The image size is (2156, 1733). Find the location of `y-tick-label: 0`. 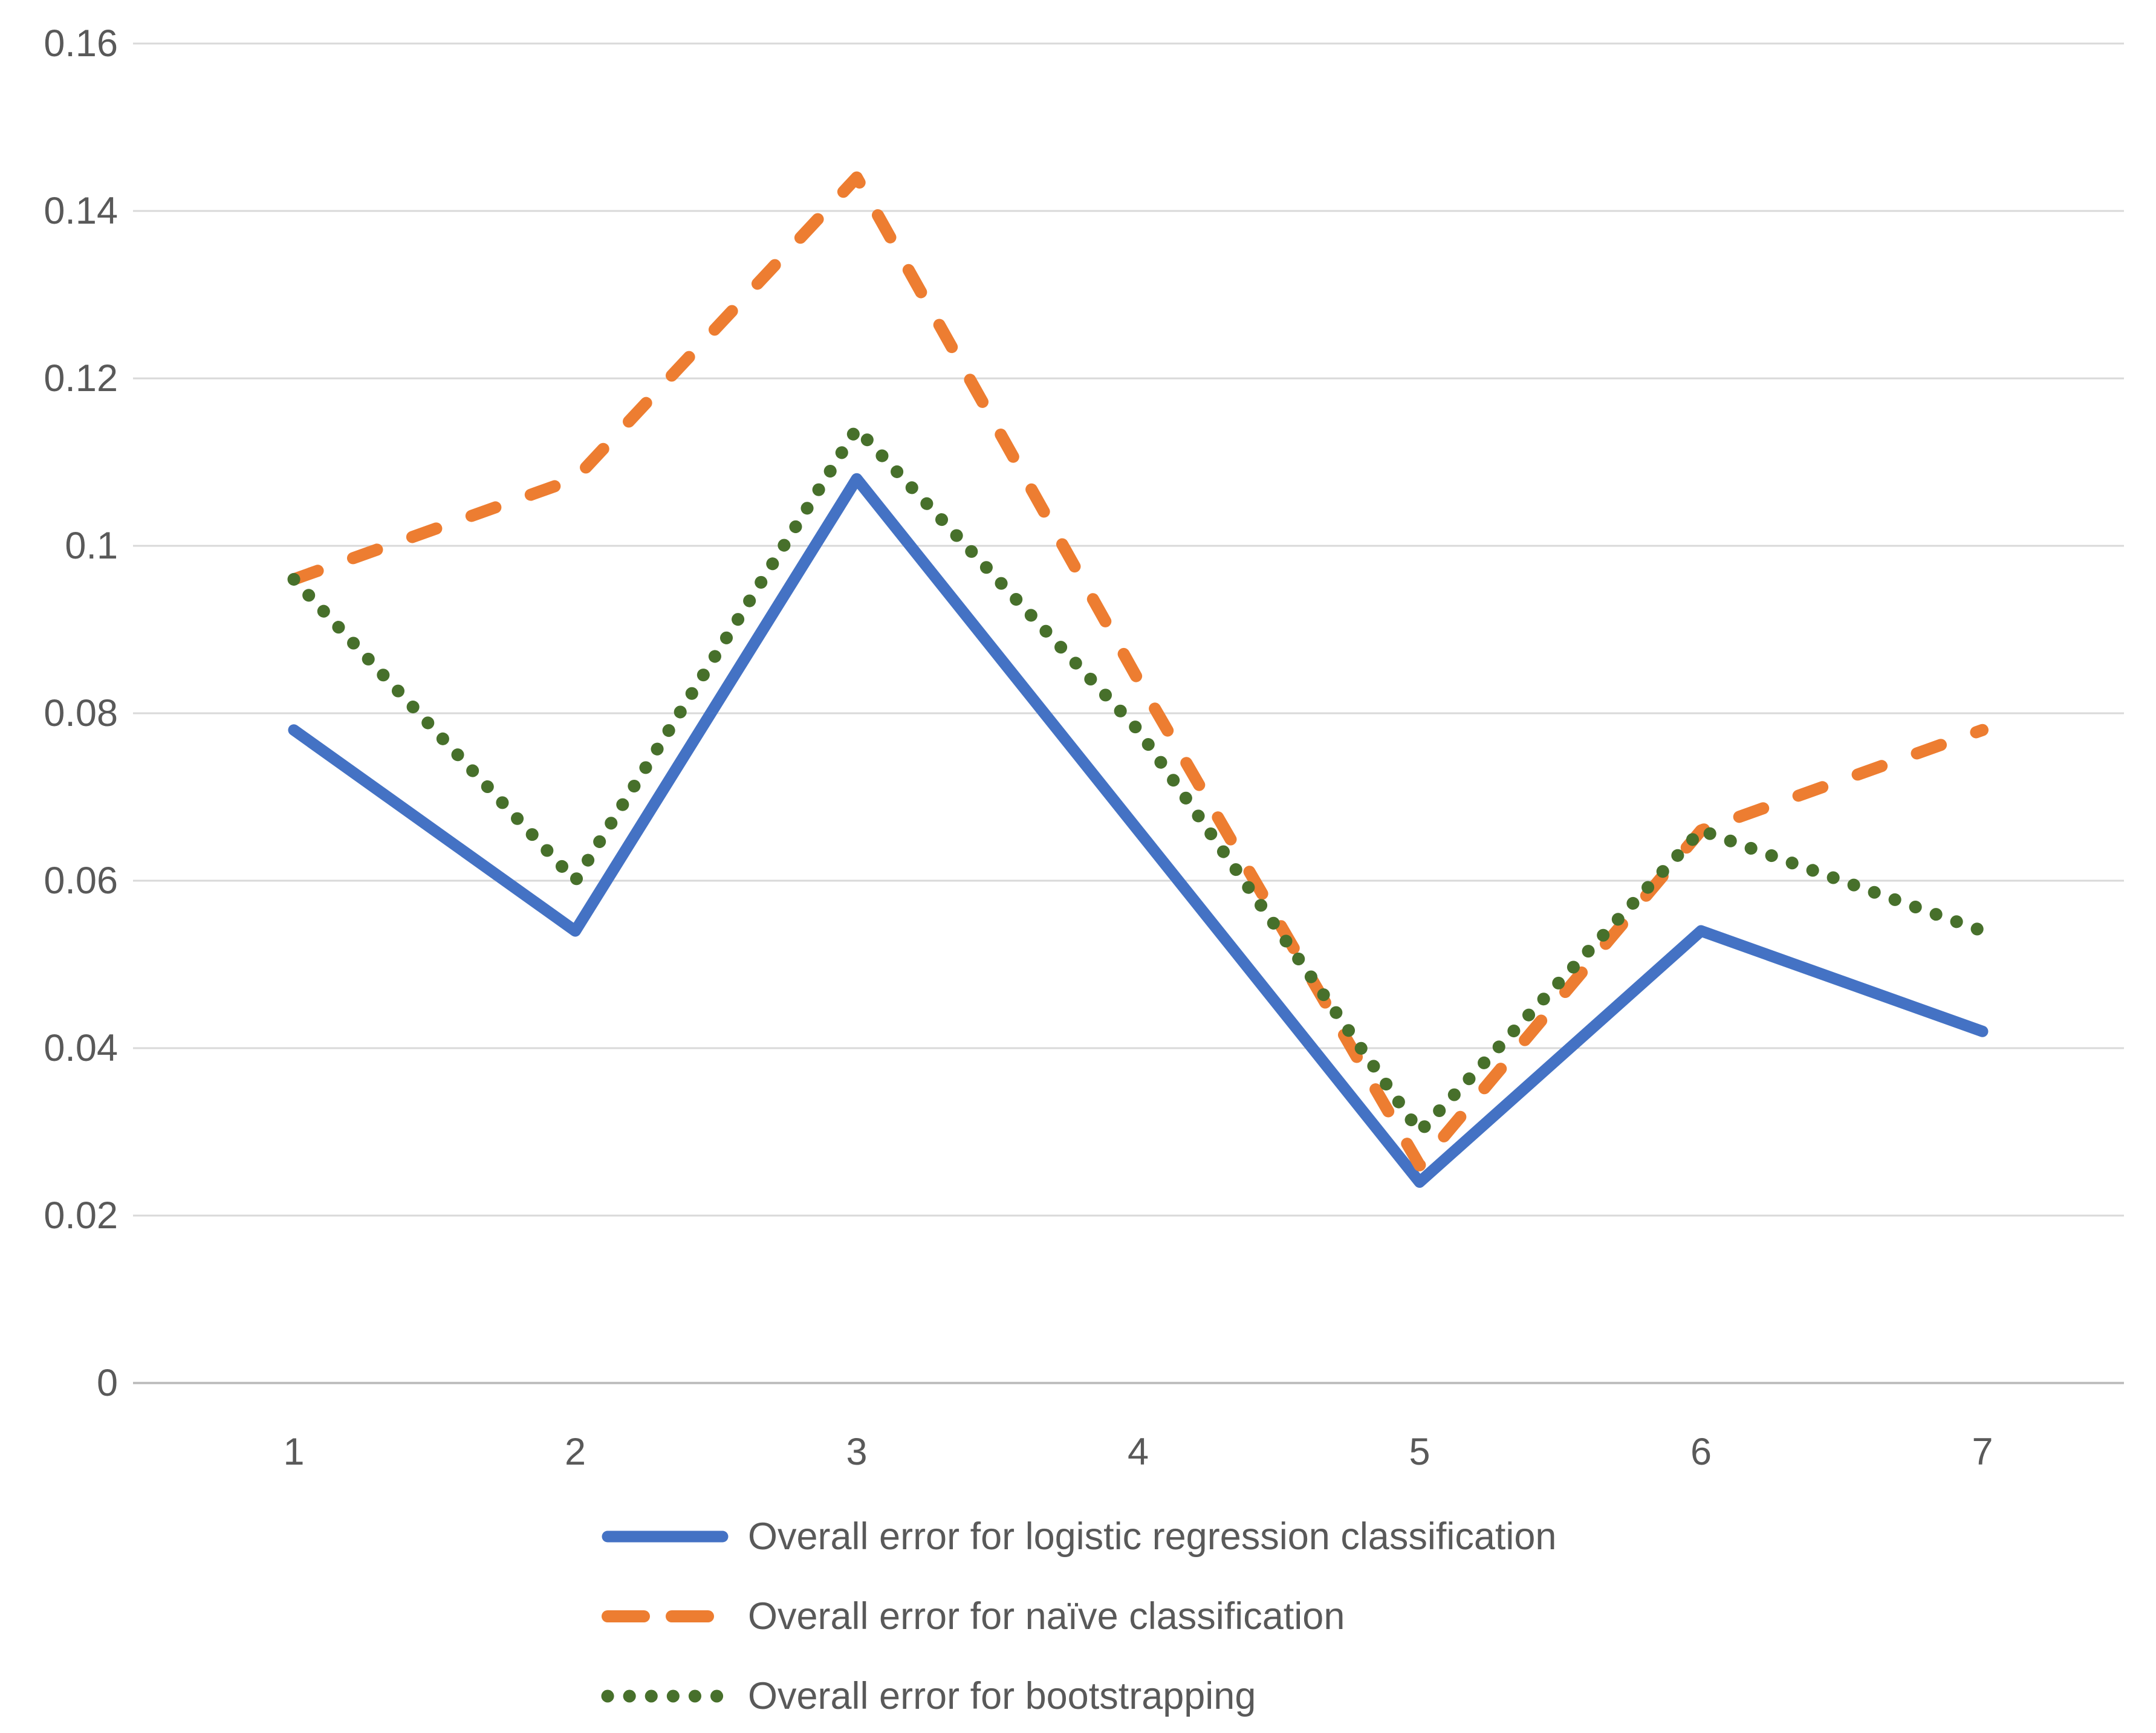

y-tick-label: 0 is located at coordinates (107, 1383).